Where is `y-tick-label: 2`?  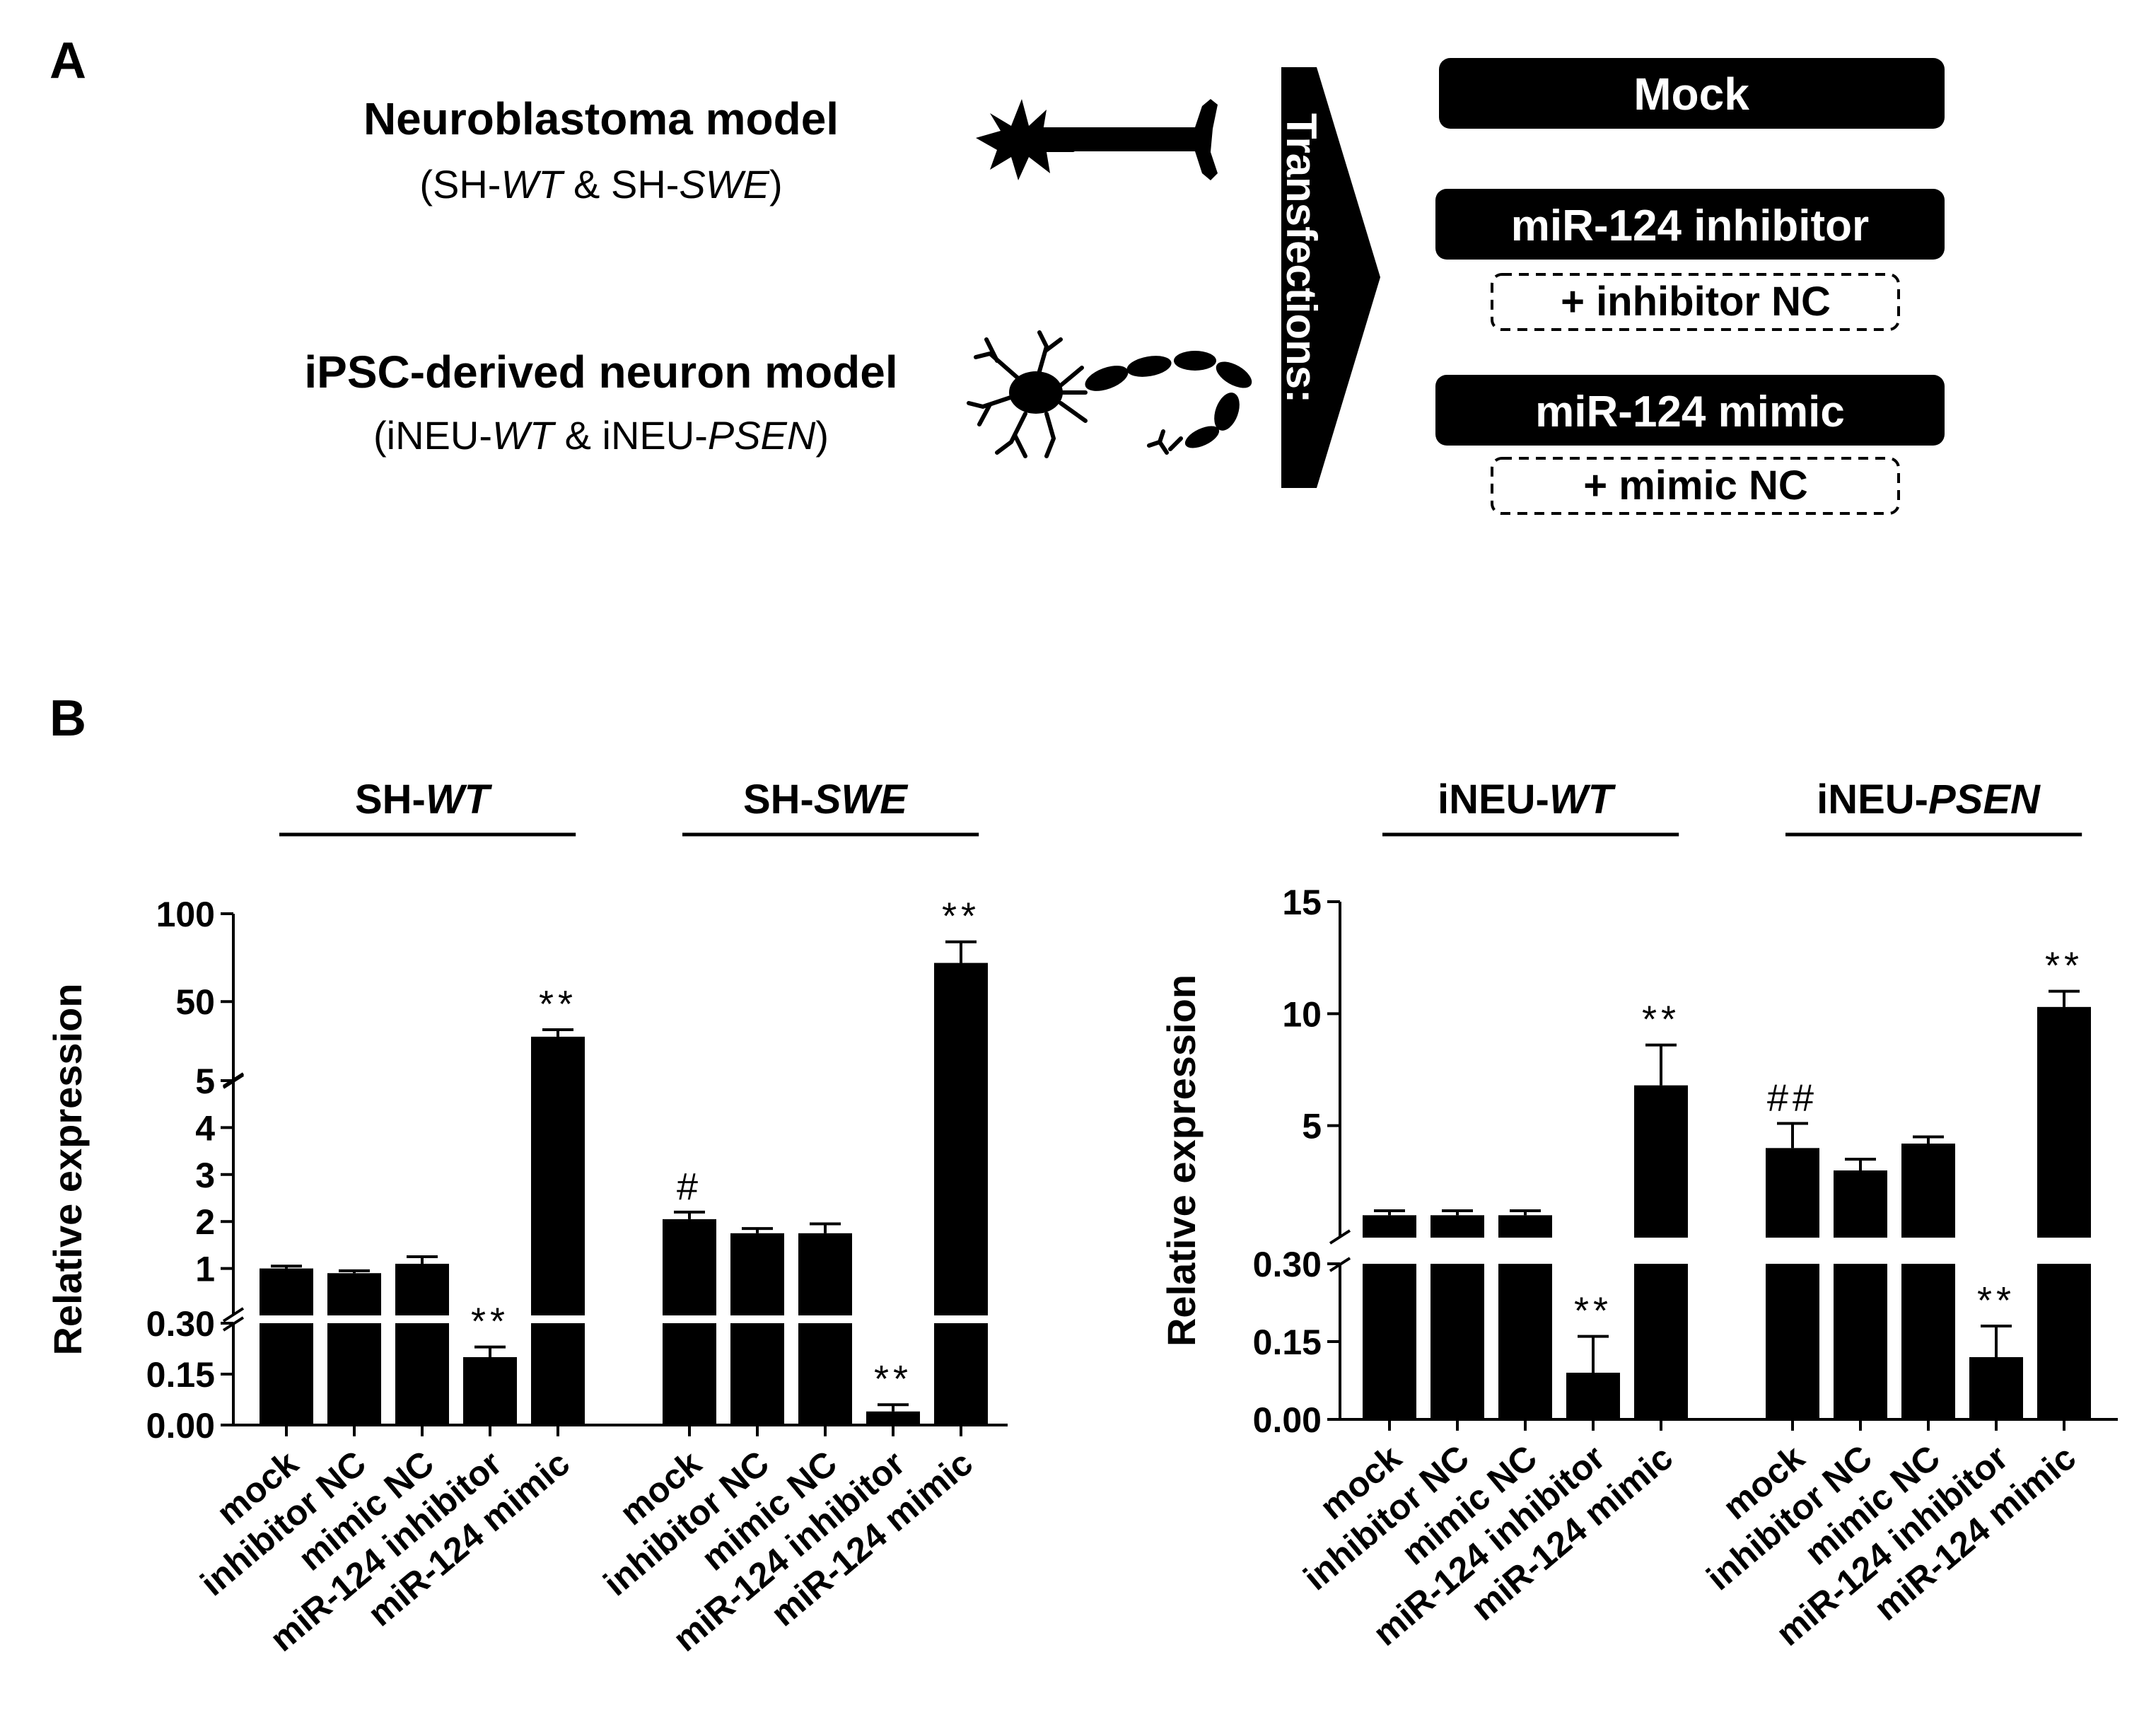 y-tick-label: 2 is located at coordinates (205, 1222).